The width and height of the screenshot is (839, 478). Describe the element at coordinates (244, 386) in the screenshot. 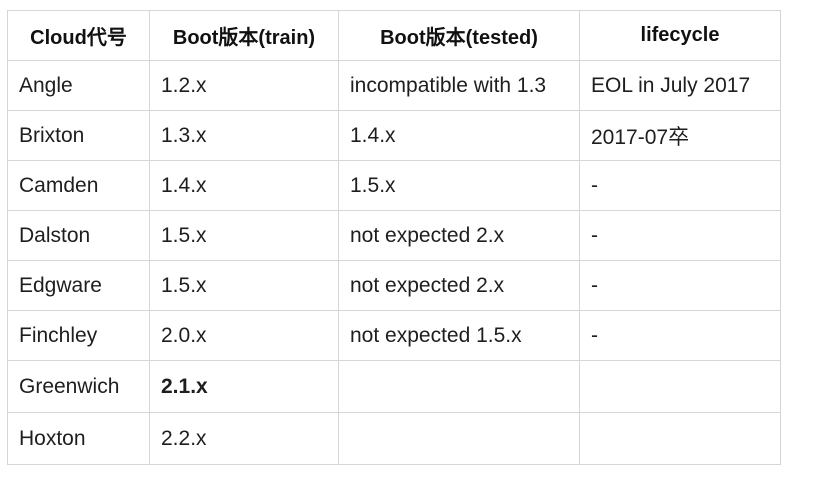

I see `cell-train: 2.1.x` at that location.